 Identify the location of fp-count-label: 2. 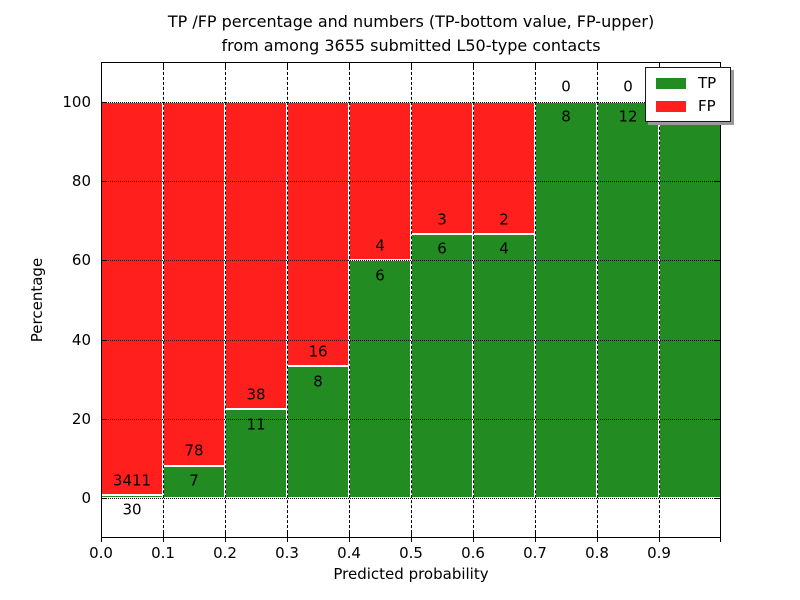
(504, 219).